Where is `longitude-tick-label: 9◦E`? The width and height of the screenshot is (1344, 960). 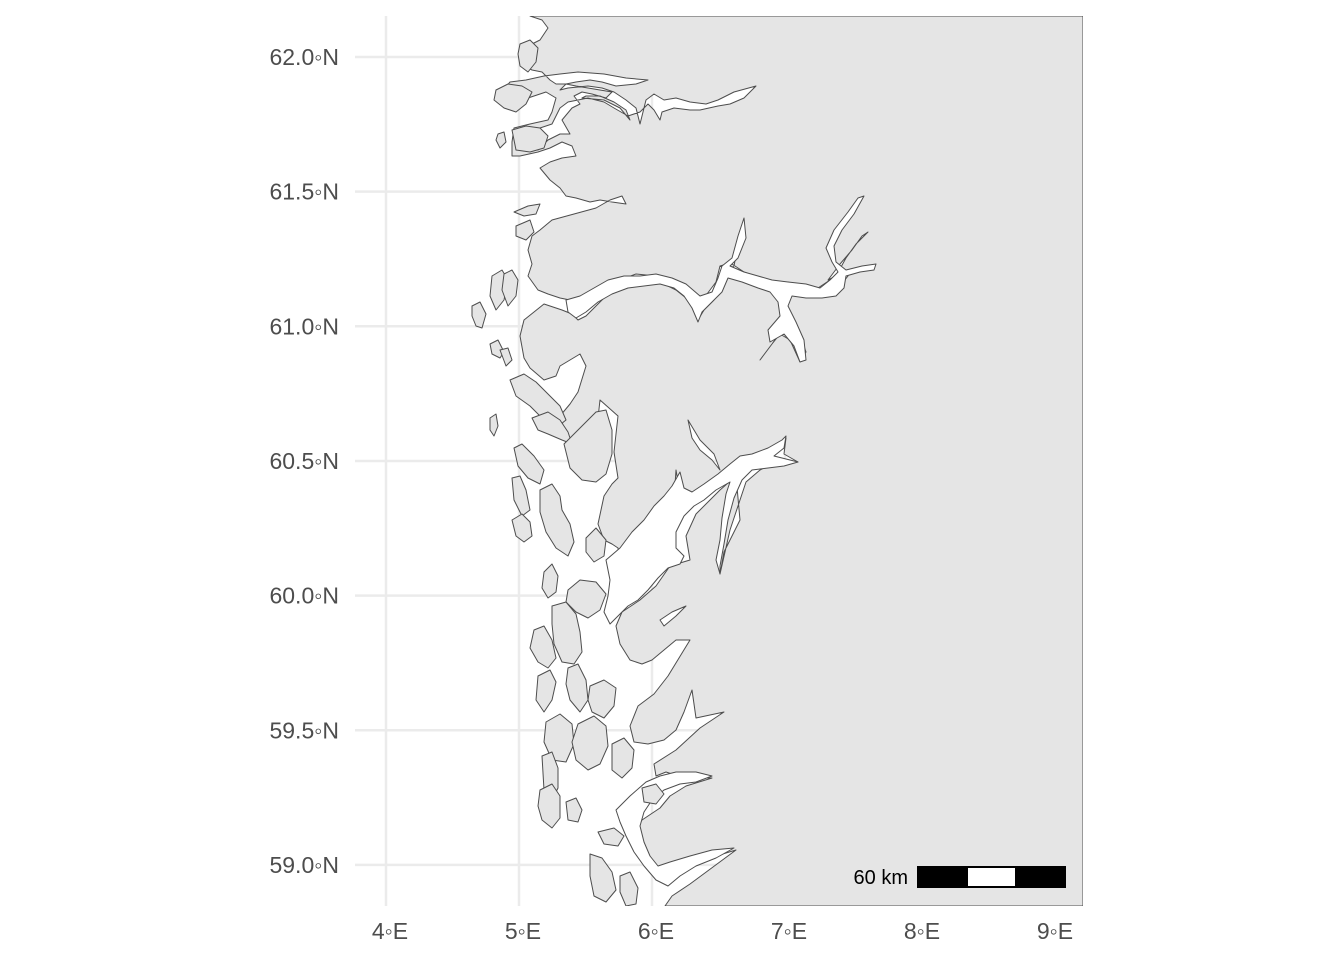
longitude-tick-label: 9◦E is located at coordinates (1055, 931).